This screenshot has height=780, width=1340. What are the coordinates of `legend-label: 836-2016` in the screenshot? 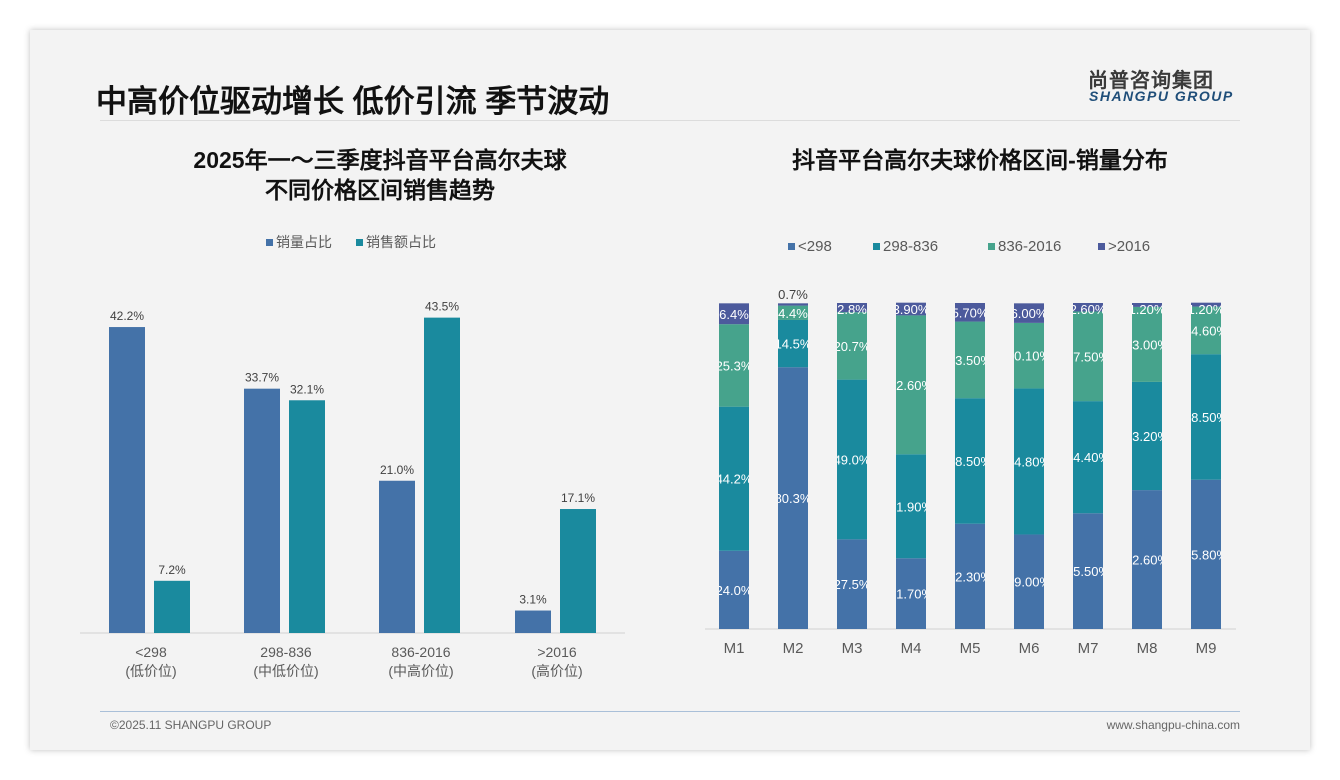 It's located at (1029, 246).